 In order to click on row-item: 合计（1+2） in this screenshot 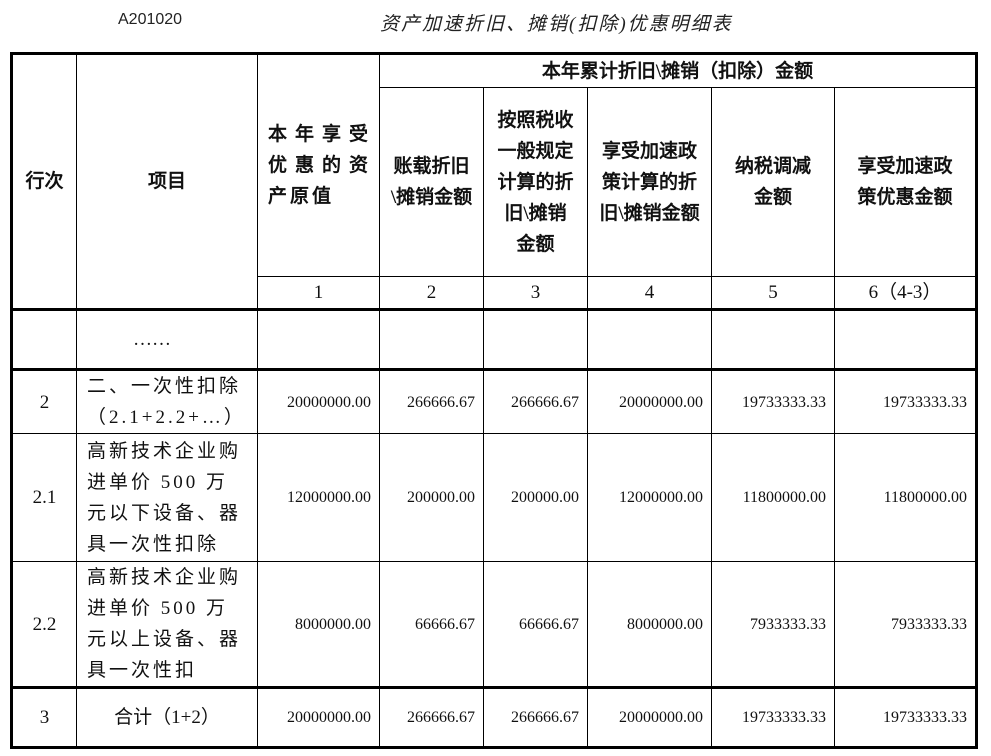, I will do `click(167, 717)`.